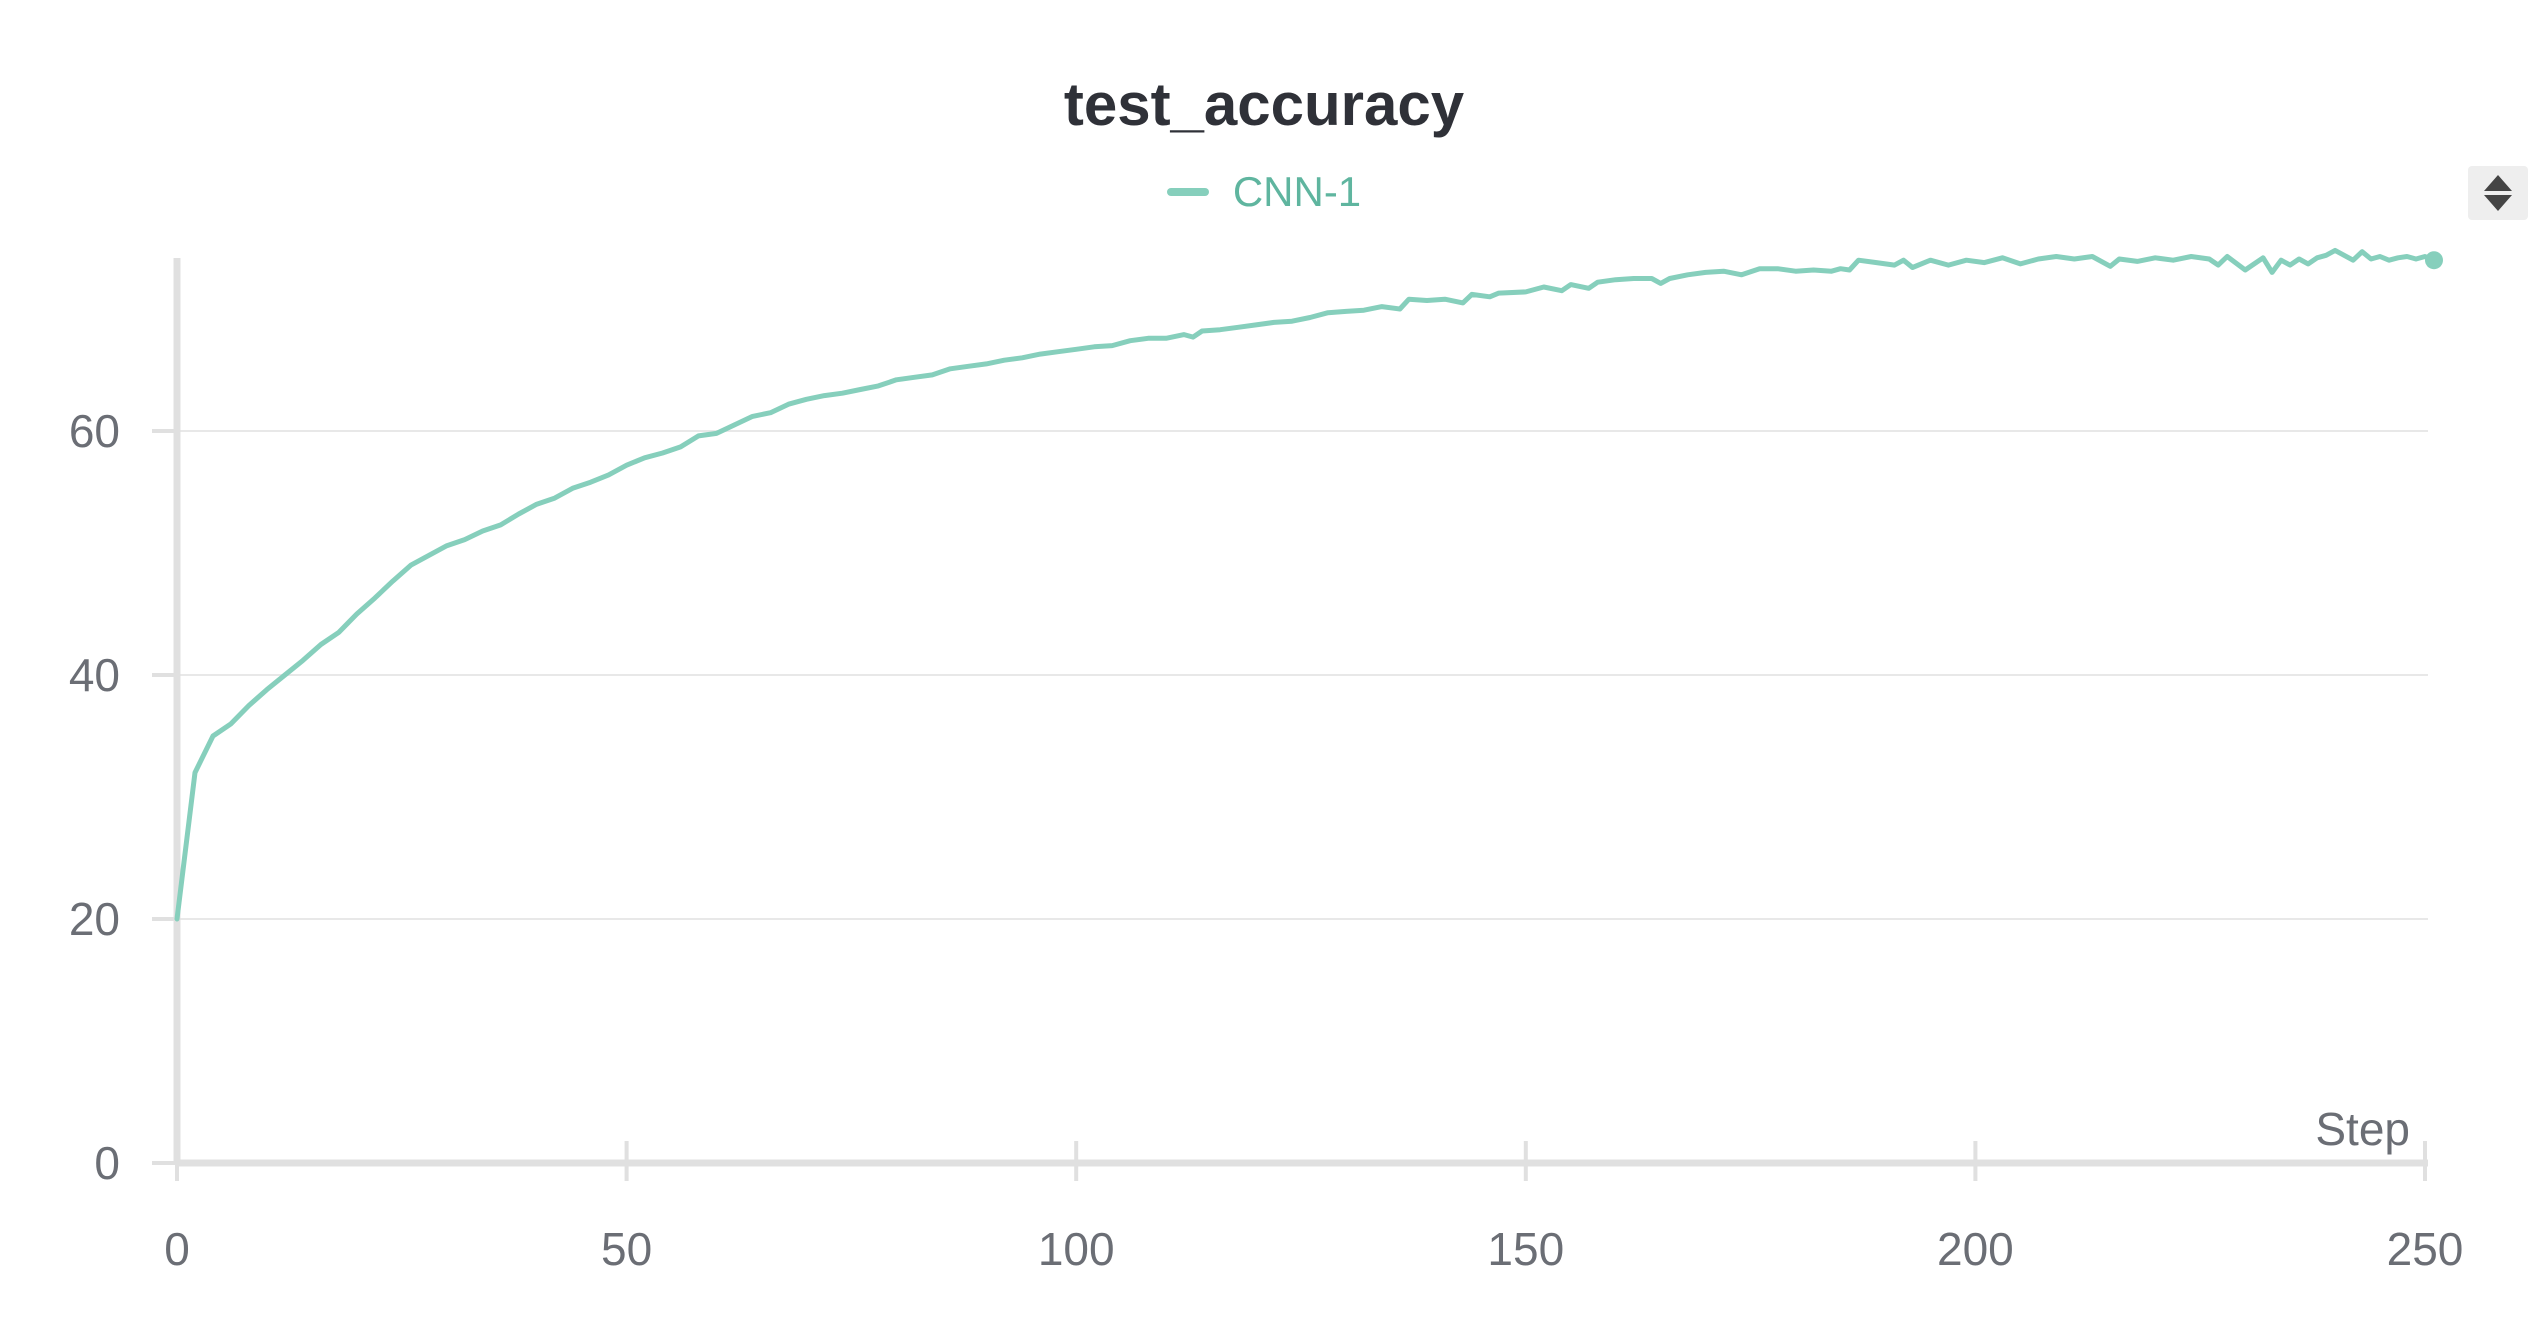 This screenshot has height=1328, width=2528. What do you see at coordinates (94, 431) in the screenshot?
I see `y-tick-label: 60` at bounding box center [94, 431].